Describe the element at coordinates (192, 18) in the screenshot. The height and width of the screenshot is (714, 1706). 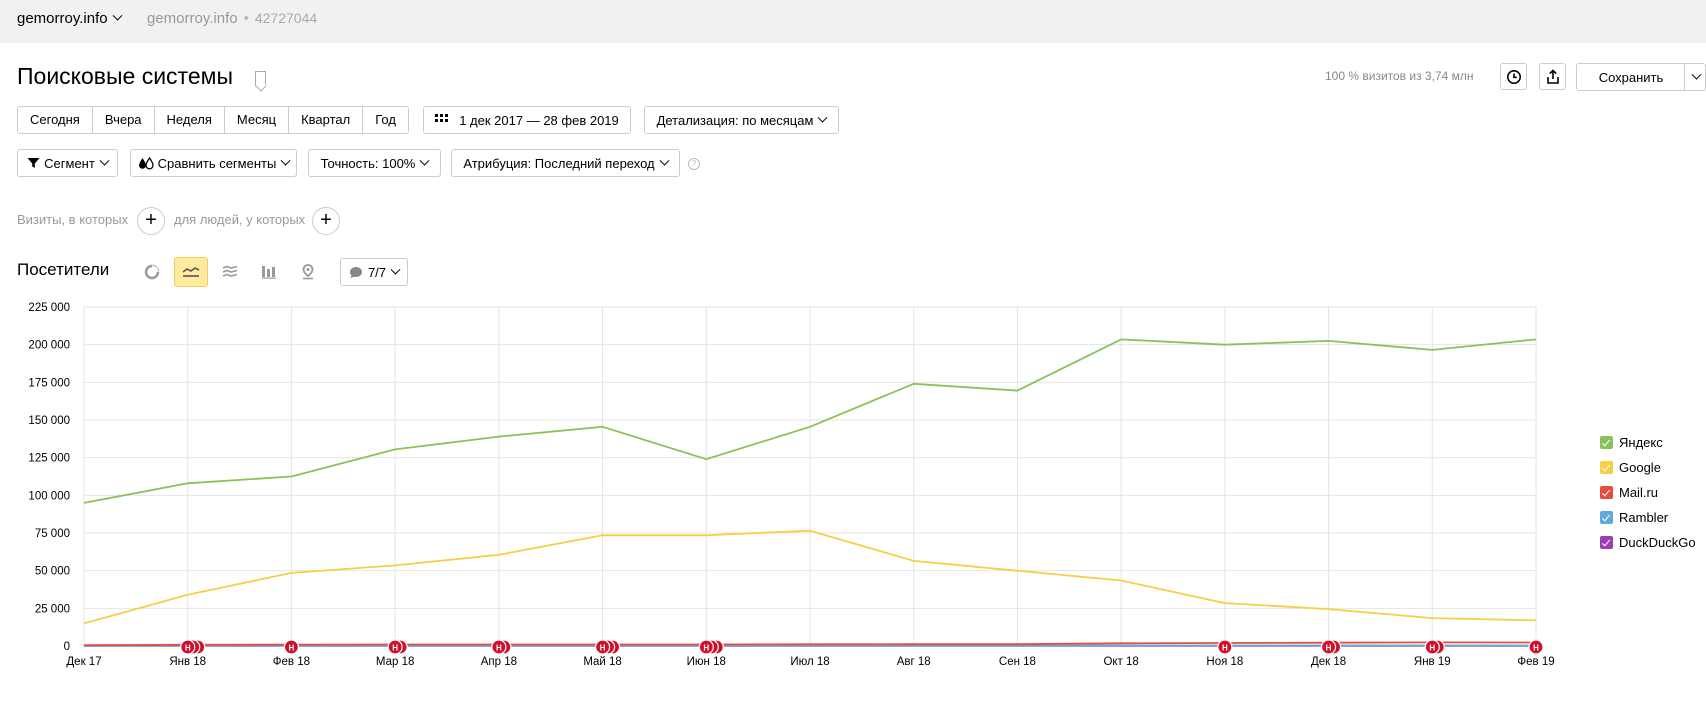
I see `site-name-secondary: gemorroy.info` at that location.